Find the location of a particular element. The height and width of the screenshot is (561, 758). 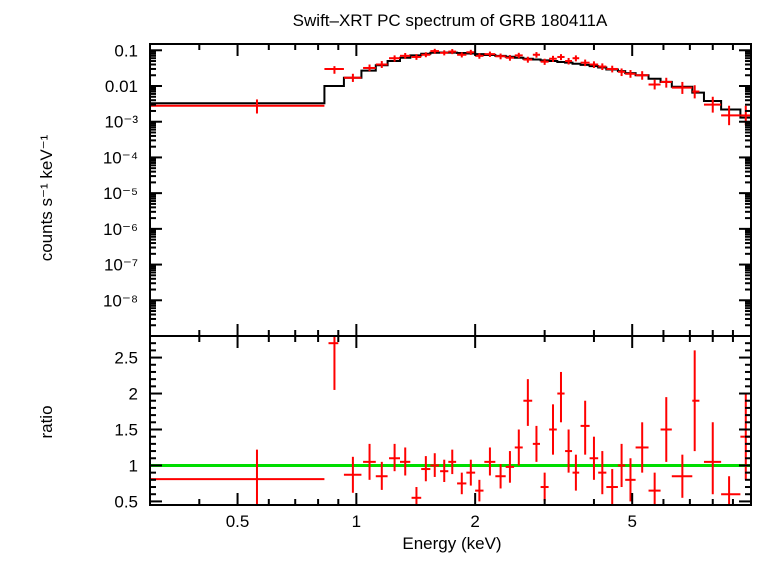

model-step-line is located at coordinates (450, 85).